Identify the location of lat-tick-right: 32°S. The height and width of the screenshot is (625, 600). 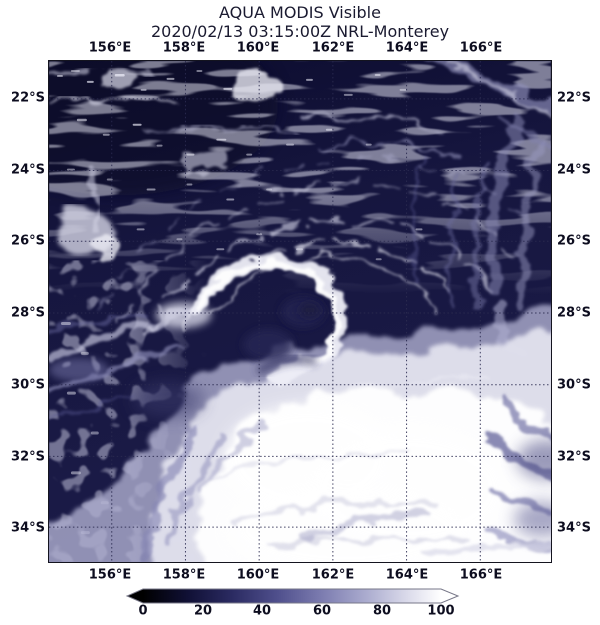
(574, 457).